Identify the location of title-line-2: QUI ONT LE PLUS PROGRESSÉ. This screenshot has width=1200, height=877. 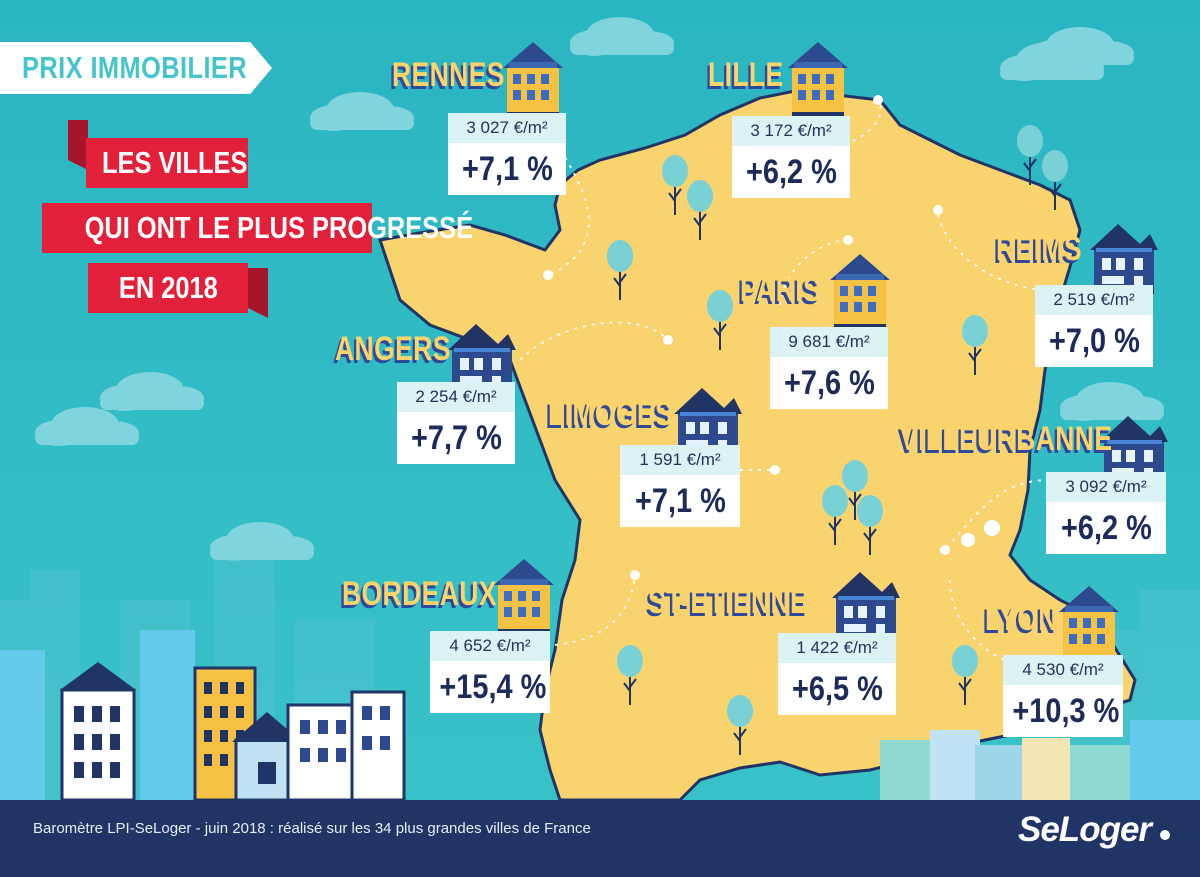
(257, 228).